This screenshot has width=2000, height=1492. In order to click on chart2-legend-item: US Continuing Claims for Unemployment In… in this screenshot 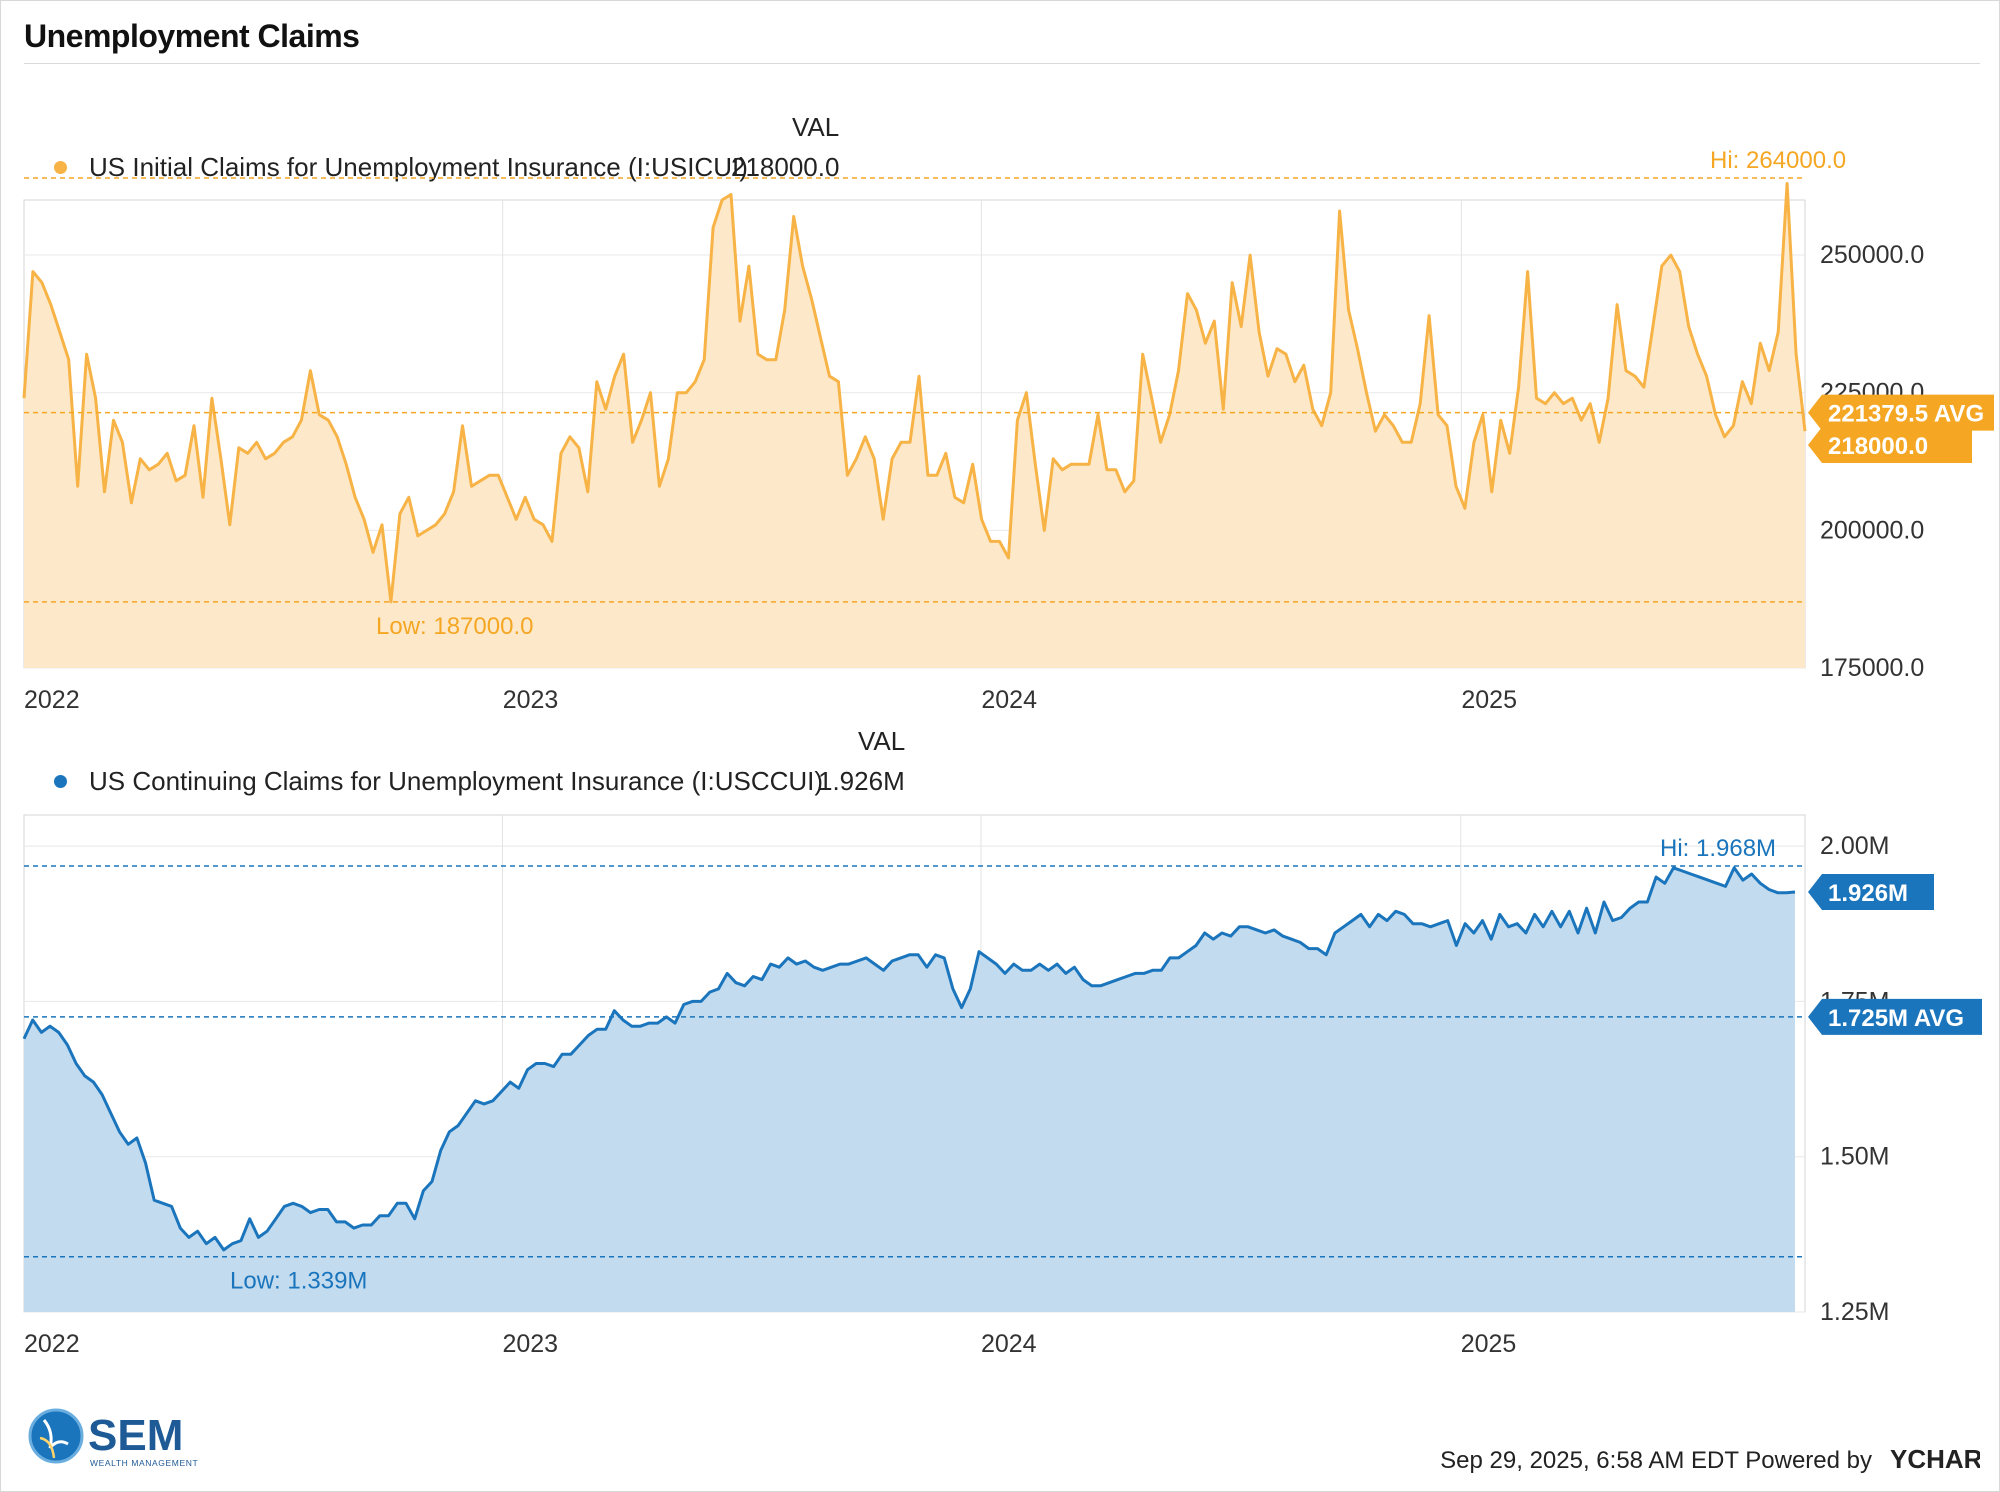, I will do `click(438, 781)`.